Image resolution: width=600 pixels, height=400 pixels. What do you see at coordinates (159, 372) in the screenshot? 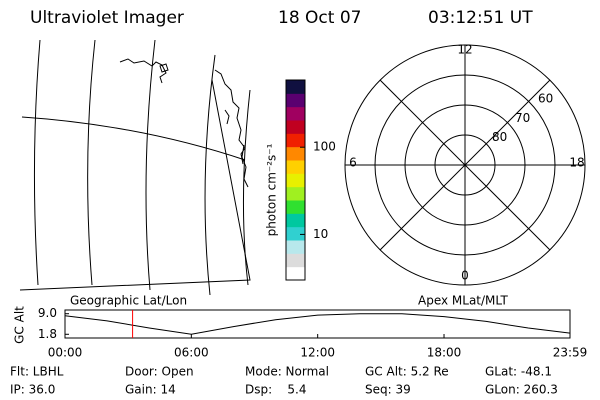
I see `status-field: Door: Open` at bounding box center [159, 372].